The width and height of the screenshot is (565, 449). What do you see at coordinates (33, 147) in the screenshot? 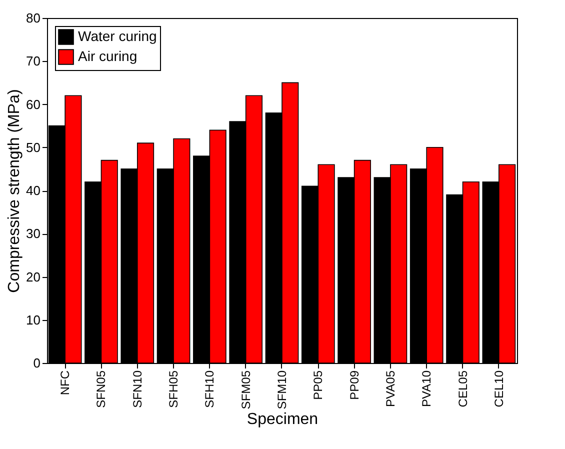
I see `y-tick-label: 50` at bounding box center [33, 147].